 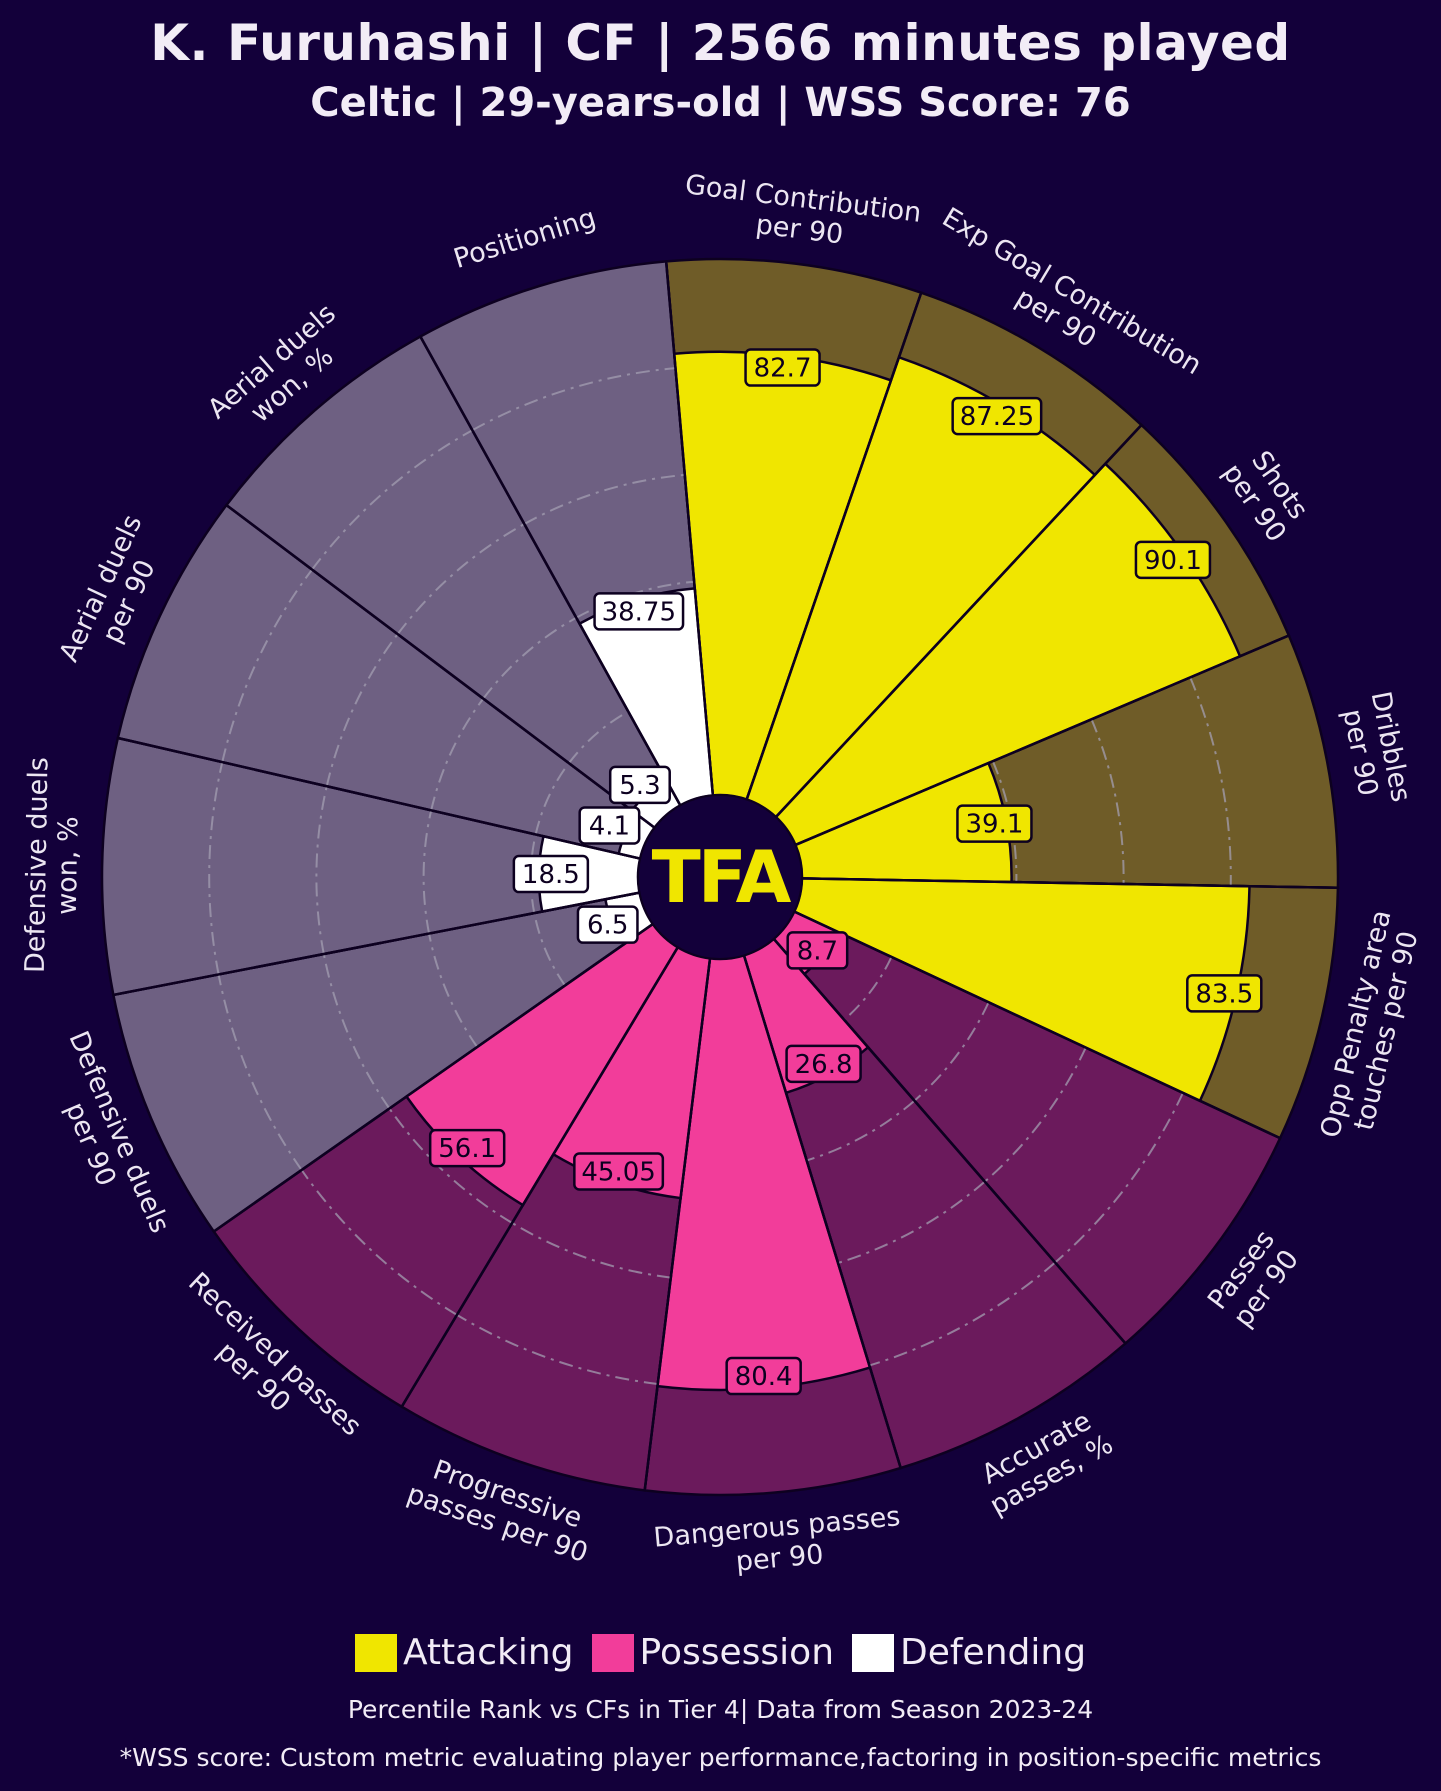 I want to click on value-label-text-metric-11: 18.5, so click(x=551, y=875).